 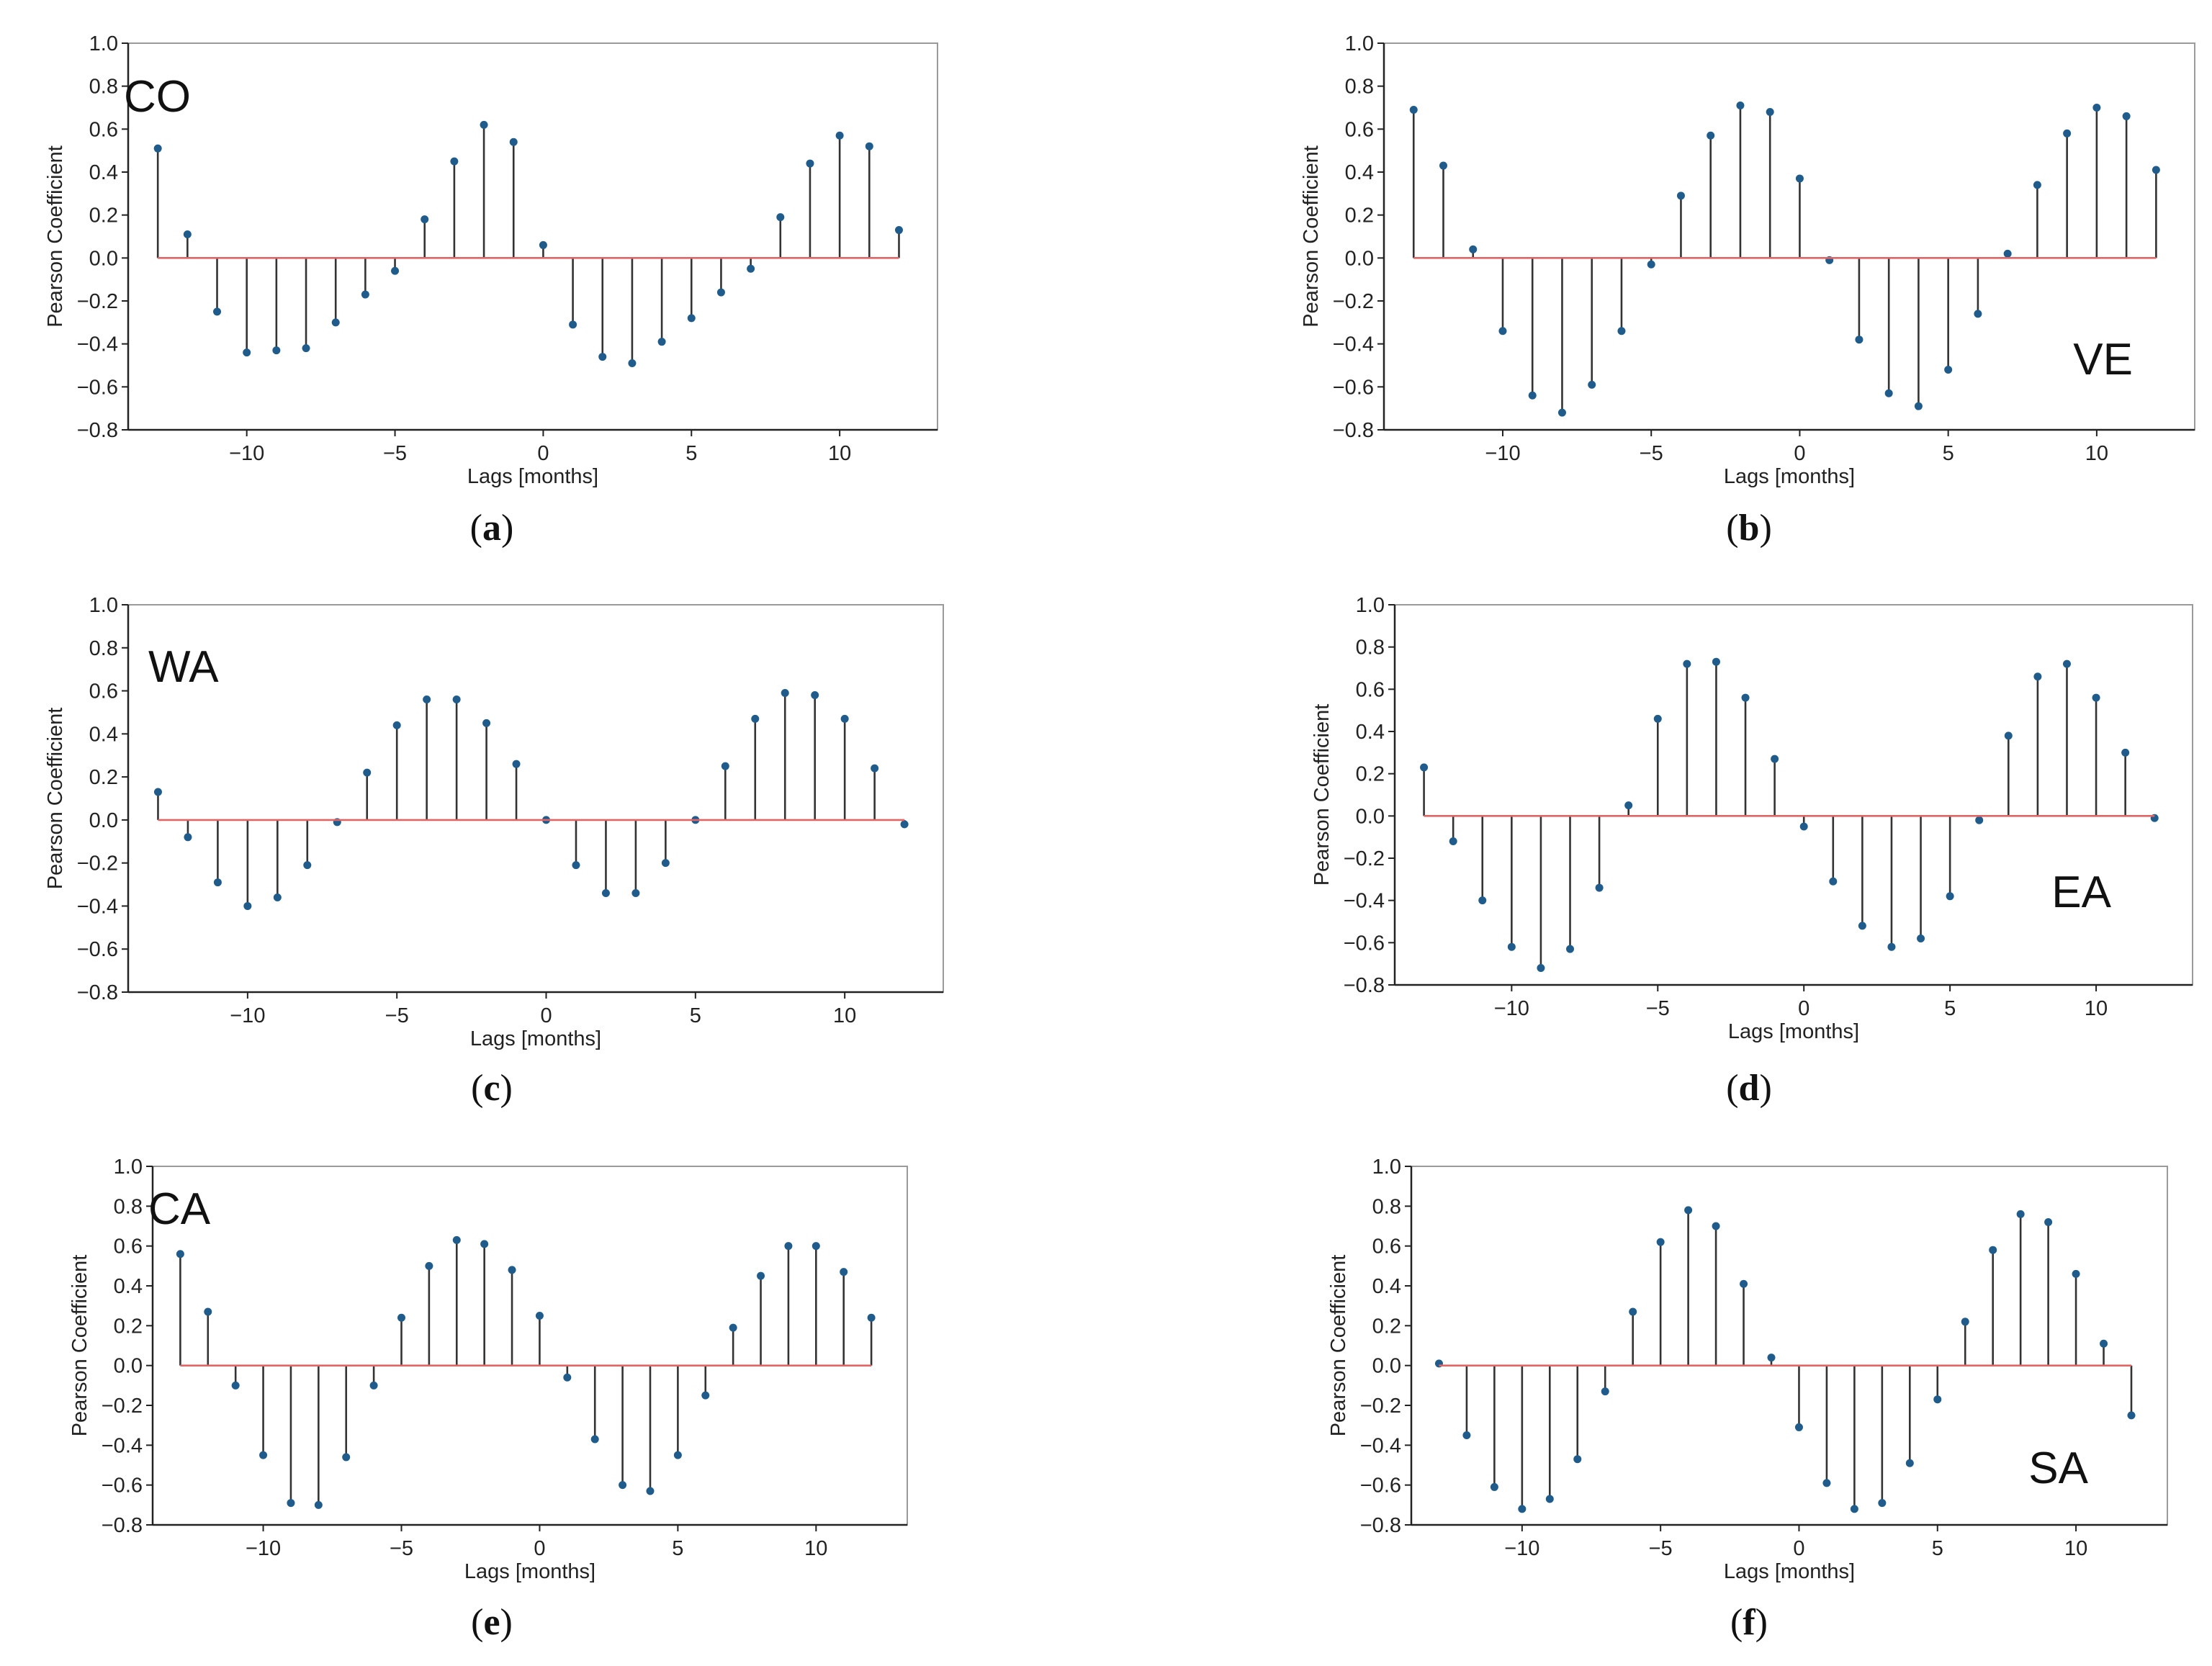 I want to click on x-tick-label: −5, so click(x=395, y=453).